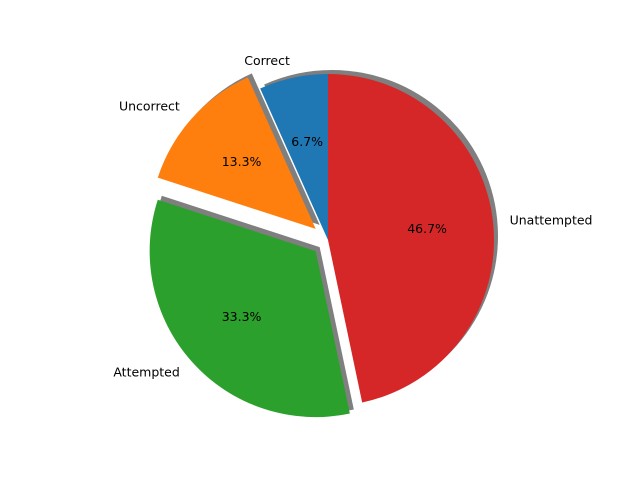  What do you see at coordinates (294, 157) in the screenshot?
I see `pie-slice-correct` at bounding box center [294, 157].